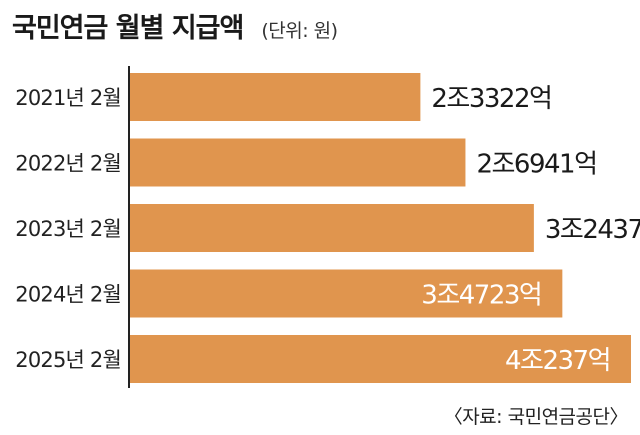 The image size is (640, 435). Describe the element at coordinates (536, 165) in the screenshot. I see `data-label: 2조6941억` at that location.